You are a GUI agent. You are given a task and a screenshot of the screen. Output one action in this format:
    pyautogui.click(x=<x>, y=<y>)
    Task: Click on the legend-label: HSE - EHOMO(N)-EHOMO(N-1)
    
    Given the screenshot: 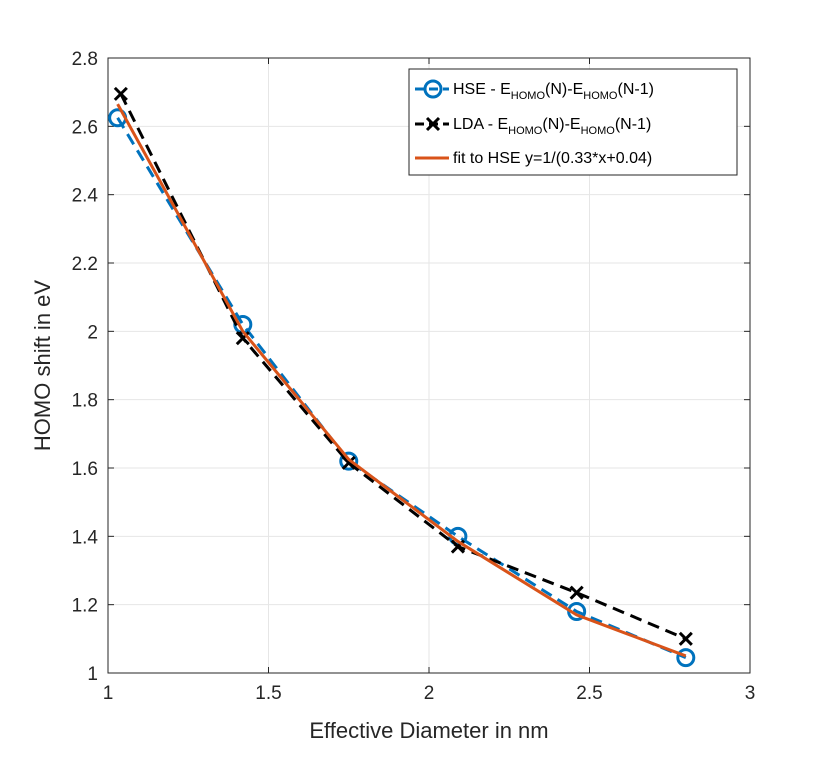 What is the action you would take?
    pyautogui.click(x=553, y=91)
    